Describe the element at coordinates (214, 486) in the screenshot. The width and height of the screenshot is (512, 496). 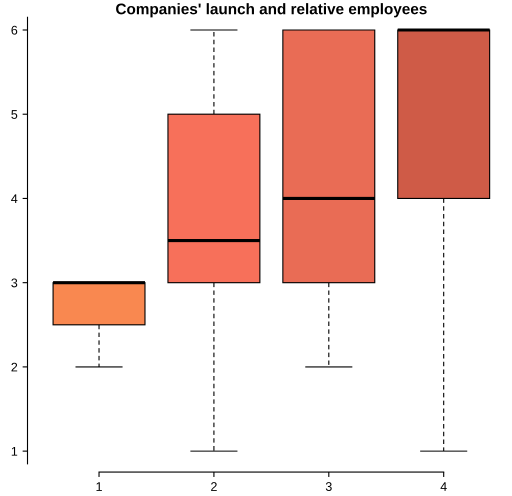
I see `x-tick-label: 2` at that location.